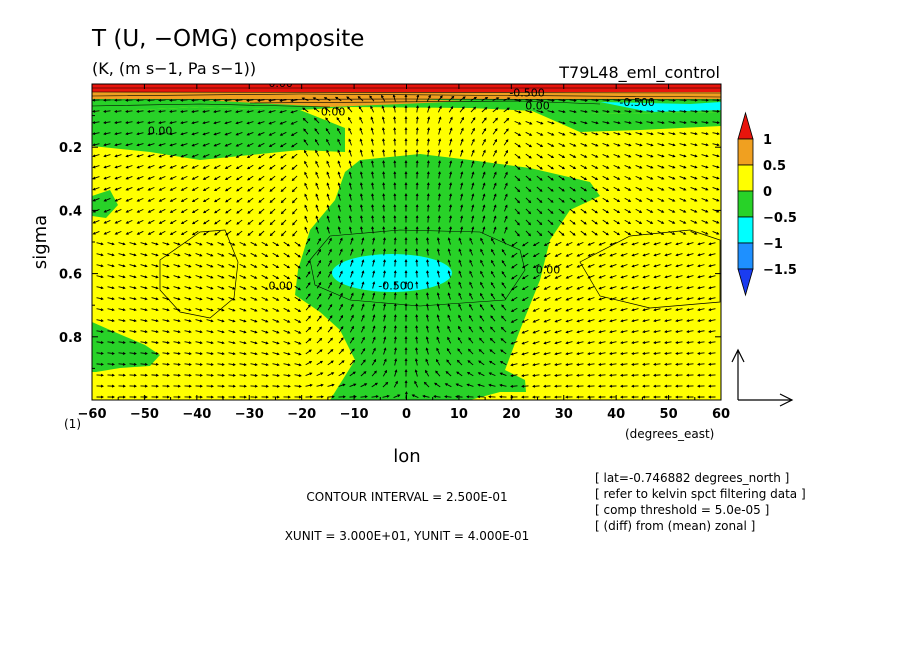 The image size is (904, 658). Describe the element at coordinates (767, 140) in the screenshot. I see `colorbar-label: 1` at that location.